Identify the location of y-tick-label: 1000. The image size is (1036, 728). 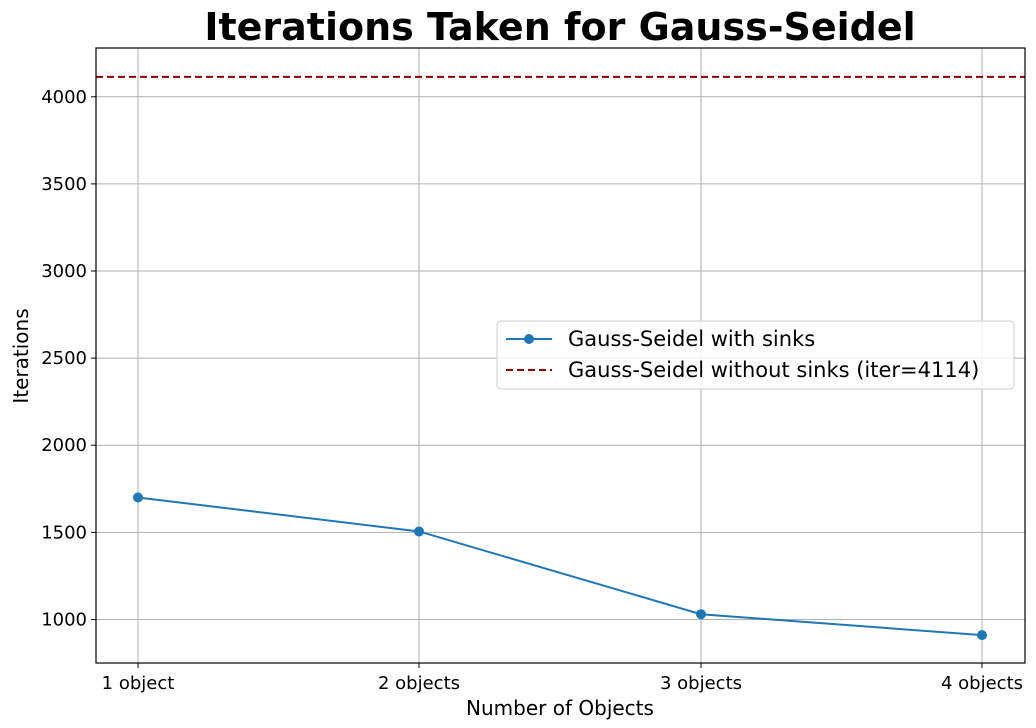
(64, 619).